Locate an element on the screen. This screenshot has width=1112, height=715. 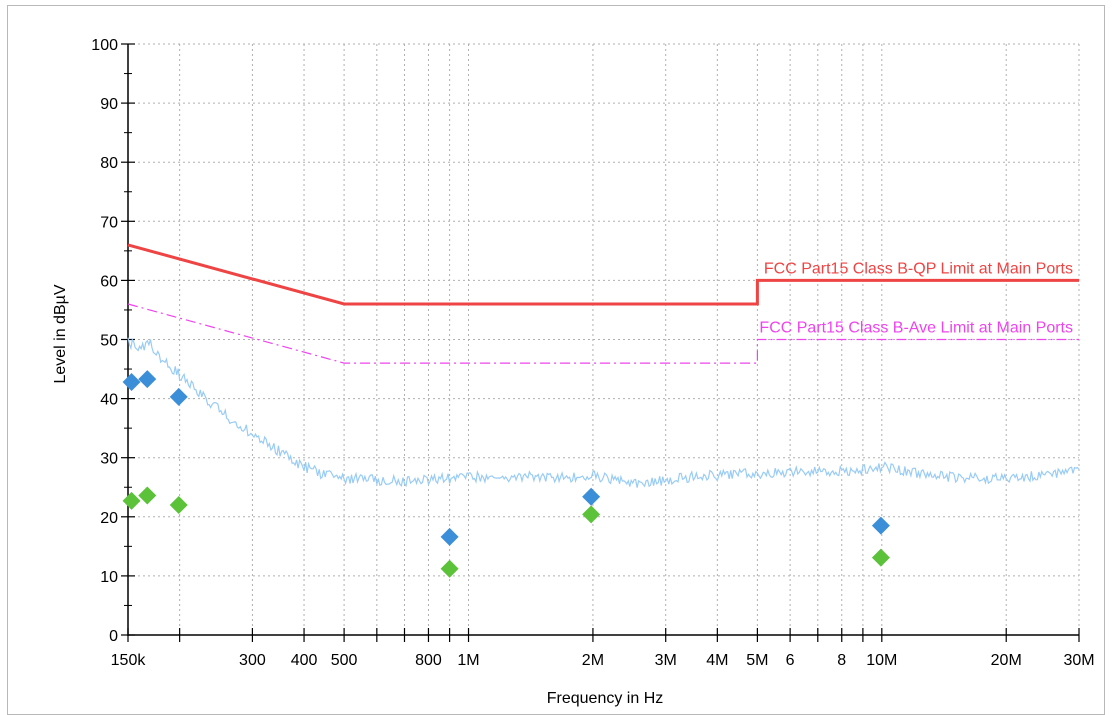
ave-limit-line is located at coordinates (603, 333).